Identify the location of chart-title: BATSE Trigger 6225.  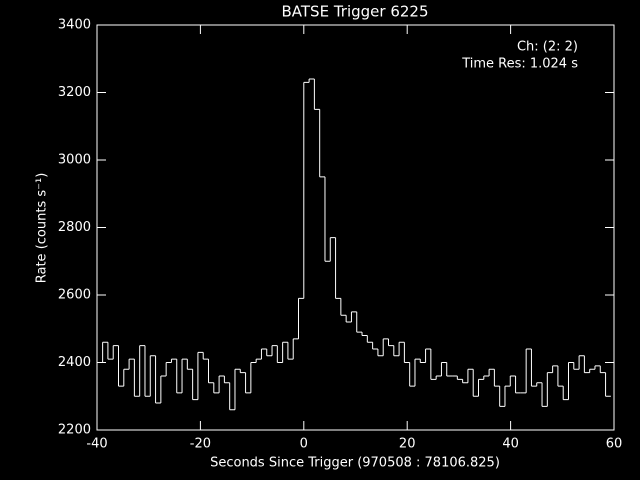
(355, 12).